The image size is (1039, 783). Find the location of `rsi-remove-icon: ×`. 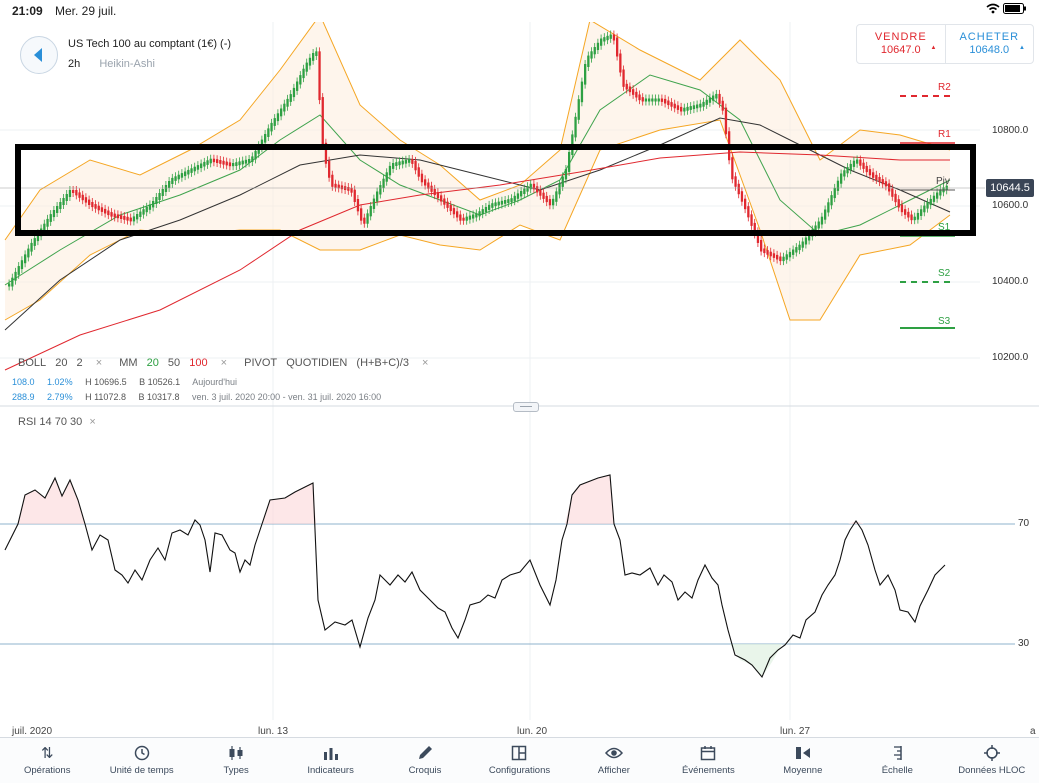

rsi-remove-icon: × is located at coordinates (92, 422).